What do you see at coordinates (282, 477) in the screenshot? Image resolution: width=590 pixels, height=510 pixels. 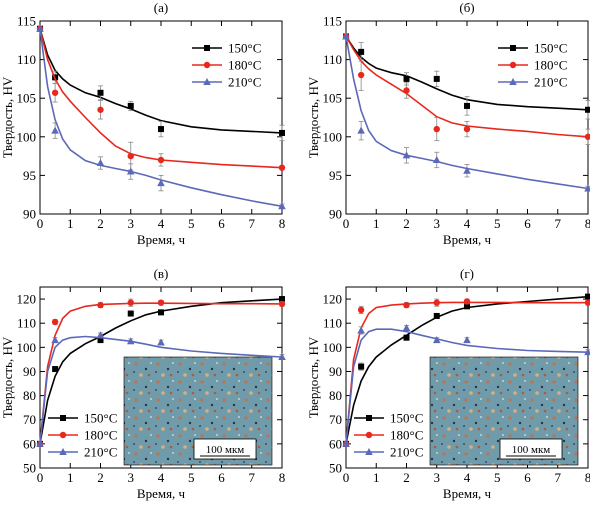 I see `x-tick-label: 8` at bounding box center [282, 477].